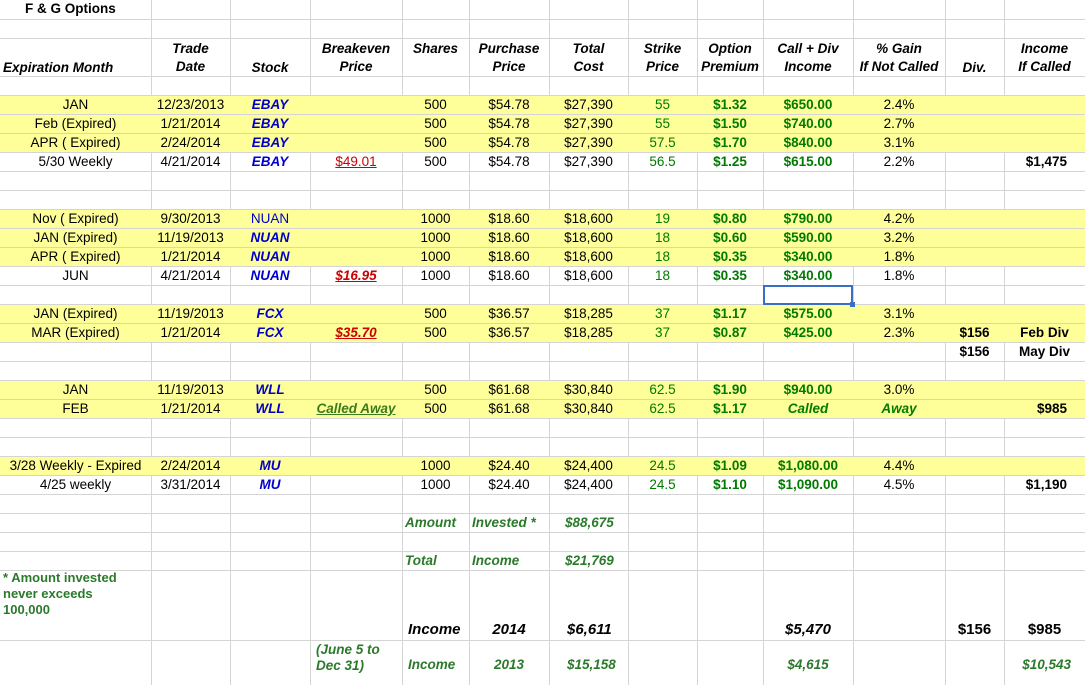 This screenshot has width=1085, height=685. What do you see at coordinates (899, 332) in the screenshot?
I see `cell-gain: 2.3%` at bounding box center [899, 332].